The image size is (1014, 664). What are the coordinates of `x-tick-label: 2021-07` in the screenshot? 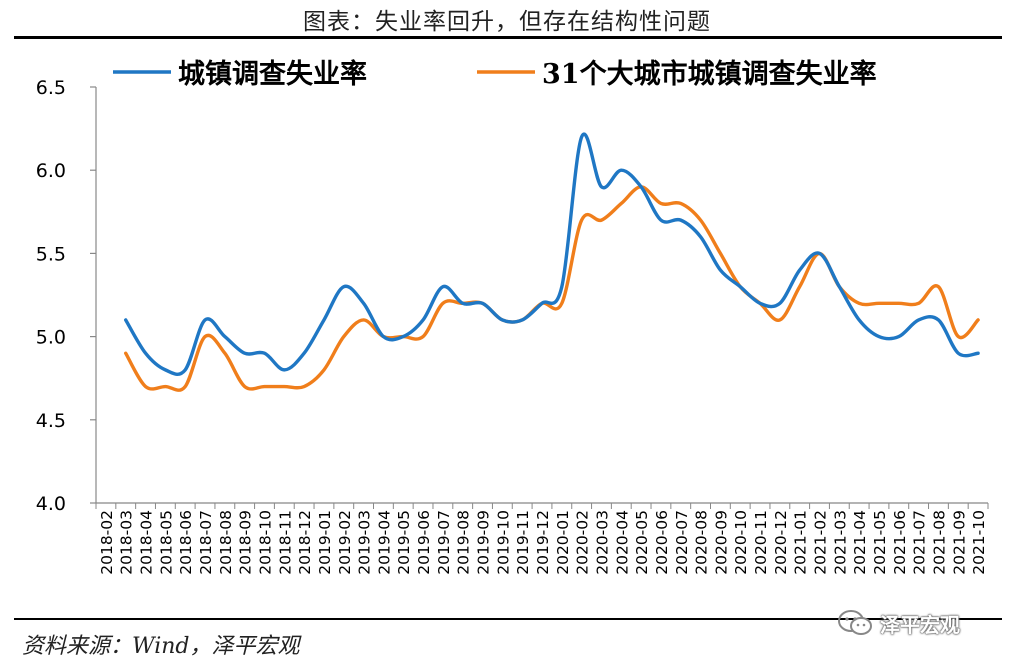 It's located at (920, 542).